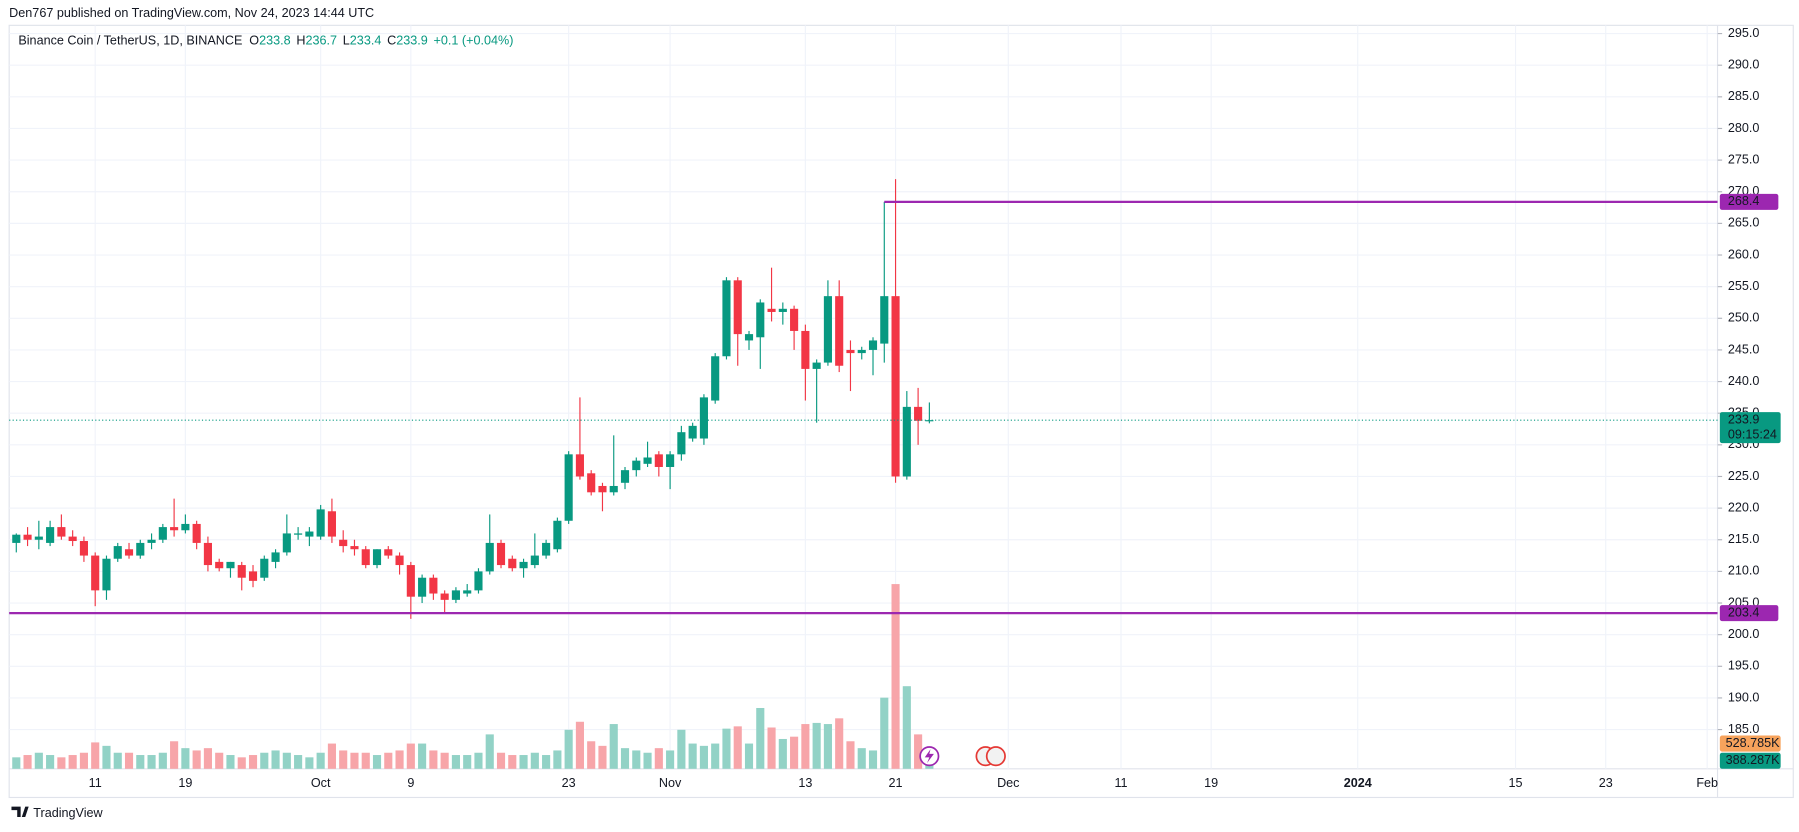 This screenshot has width=1799, height=832. What do you see at coordinates (1516, 783) in the screenshot?
I see `x-tick-label: 15` at bounding box center [1516, 783].